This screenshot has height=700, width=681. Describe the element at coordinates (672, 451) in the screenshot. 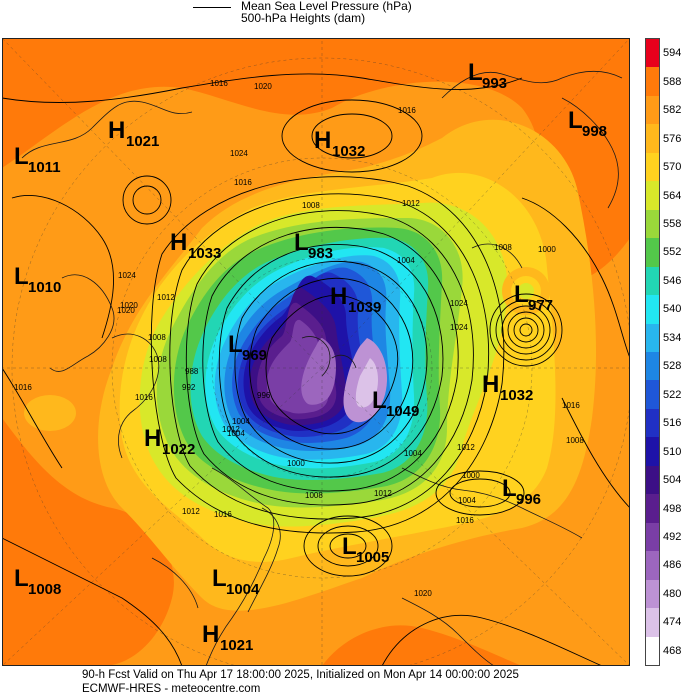

I see `scale-tick-label: 510` at that location.